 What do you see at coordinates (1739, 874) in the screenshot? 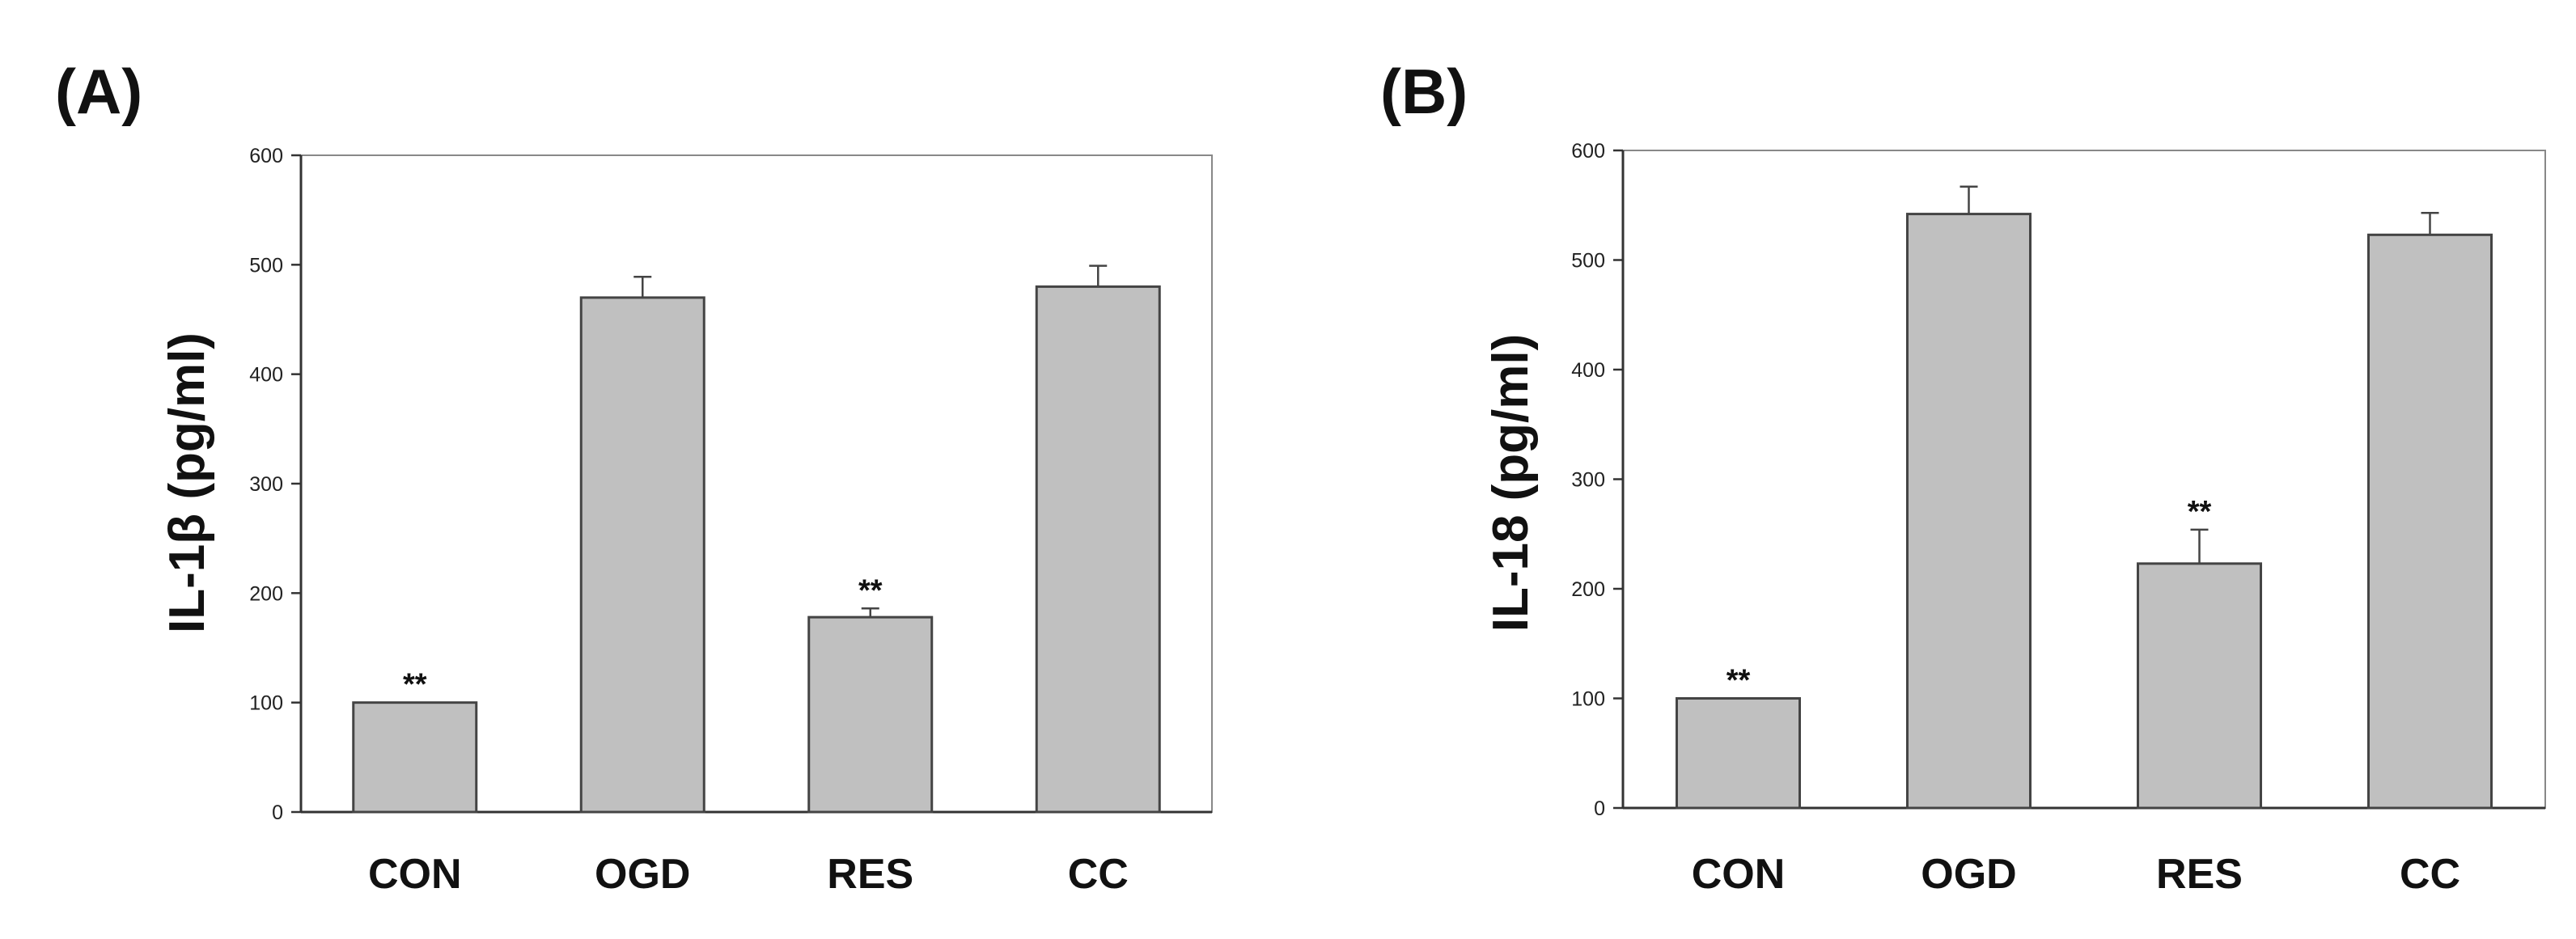
I see `panel-b-category-label-con: CON` at bounding box center [1739, 874].